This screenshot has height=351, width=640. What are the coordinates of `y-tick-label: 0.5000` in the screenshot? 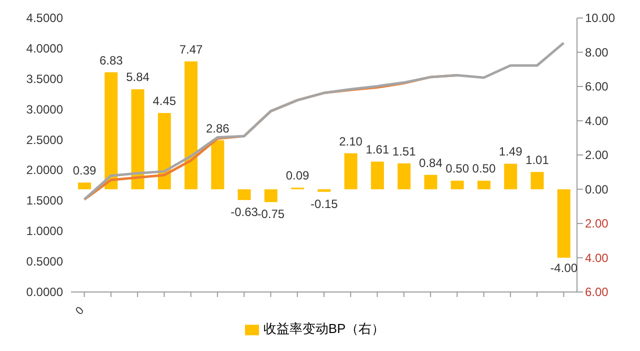 It's located at (45, 261).